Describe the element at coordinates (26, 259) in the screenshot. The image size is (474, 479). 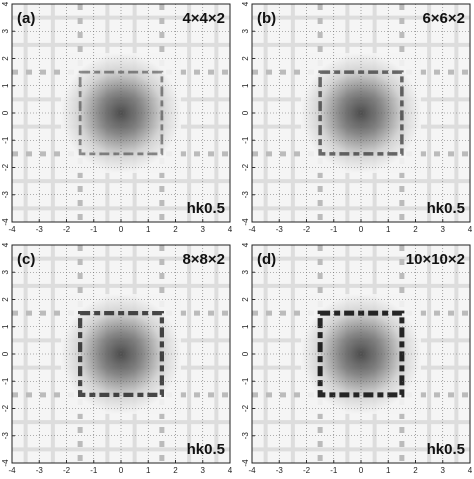
I see `panel-label: (c)` at that location.